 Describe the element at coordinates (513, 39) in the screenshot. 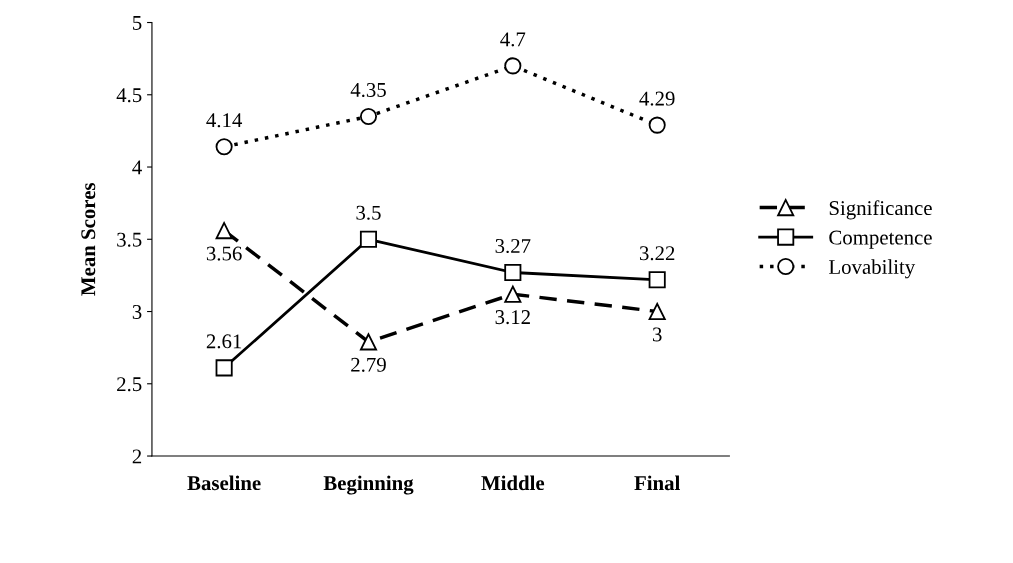

I see `data-label: 4.7` at that location.